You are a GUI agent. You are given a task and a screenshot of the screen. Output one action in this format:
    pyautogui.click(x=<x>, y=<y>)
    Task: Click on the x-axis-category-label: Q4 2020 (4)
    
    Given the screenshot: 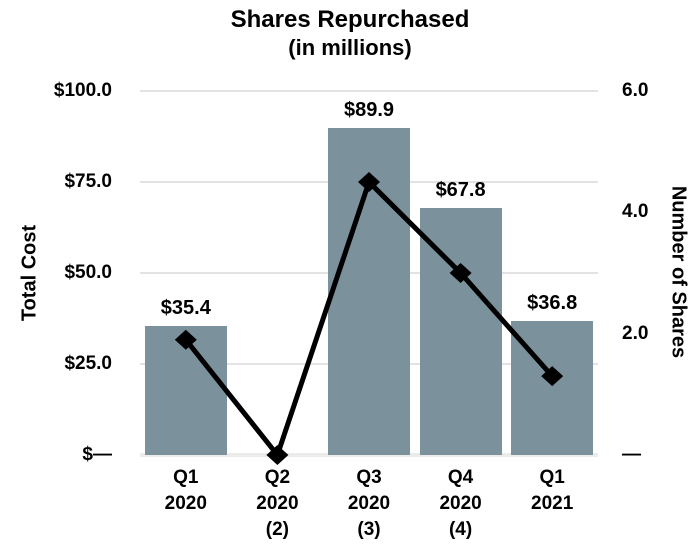 What is the action you would take?
    pyautogui.click(x=461, y=504)
    